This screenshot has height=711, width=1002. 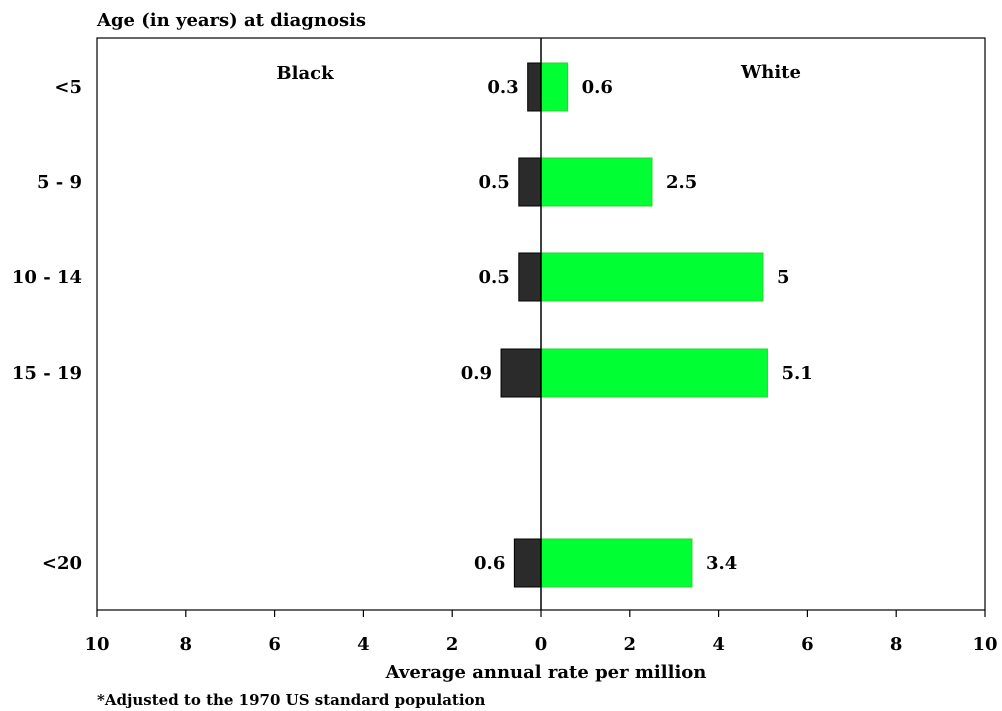 What do you see at coordinates (59, 182) in the screenshot?
I see `category-label: 5 - 9` at bounding box center [59, 182].